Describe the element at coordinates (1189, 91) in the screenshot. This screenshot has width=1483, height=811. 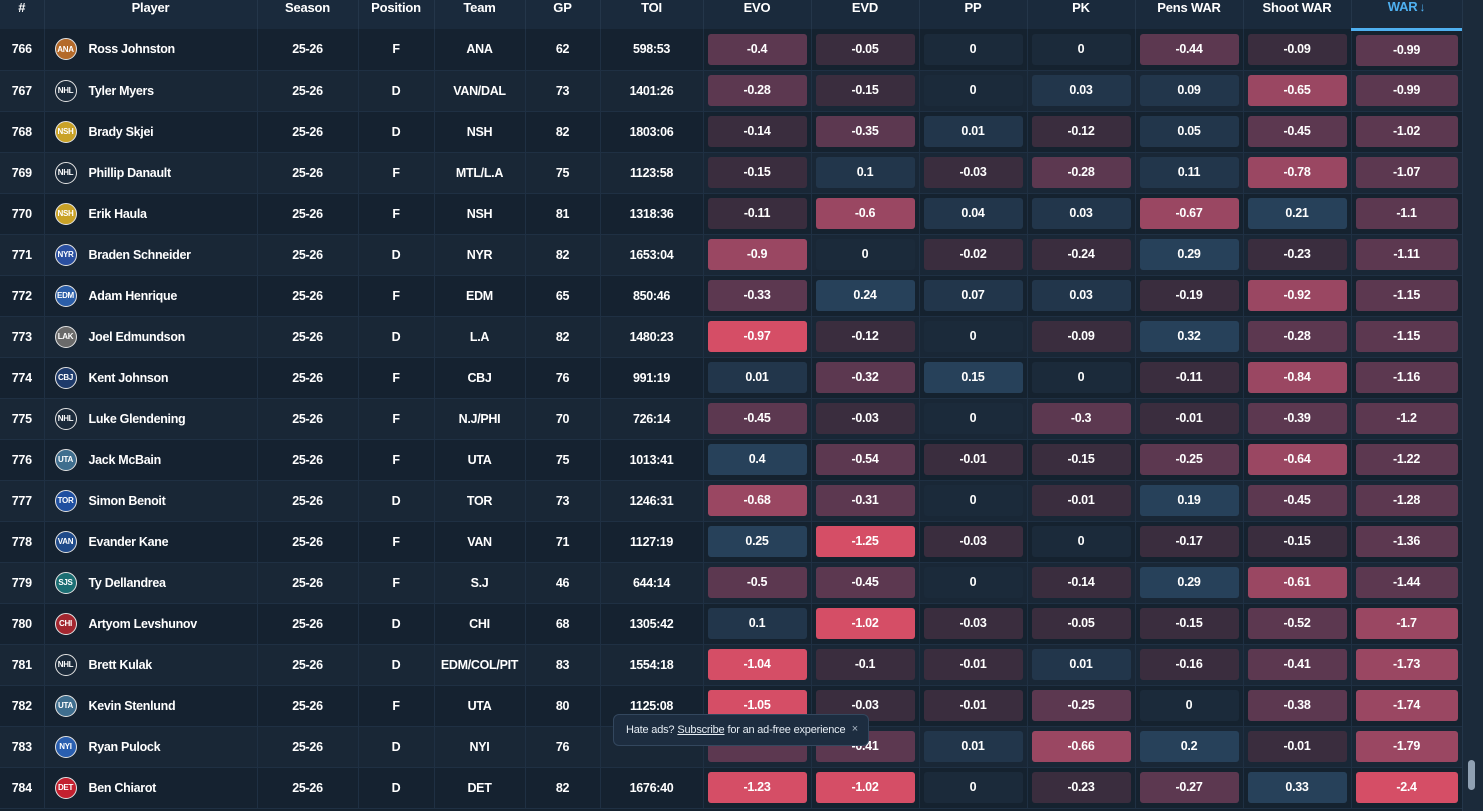
I see `pens-cell: 0.09` at that location.